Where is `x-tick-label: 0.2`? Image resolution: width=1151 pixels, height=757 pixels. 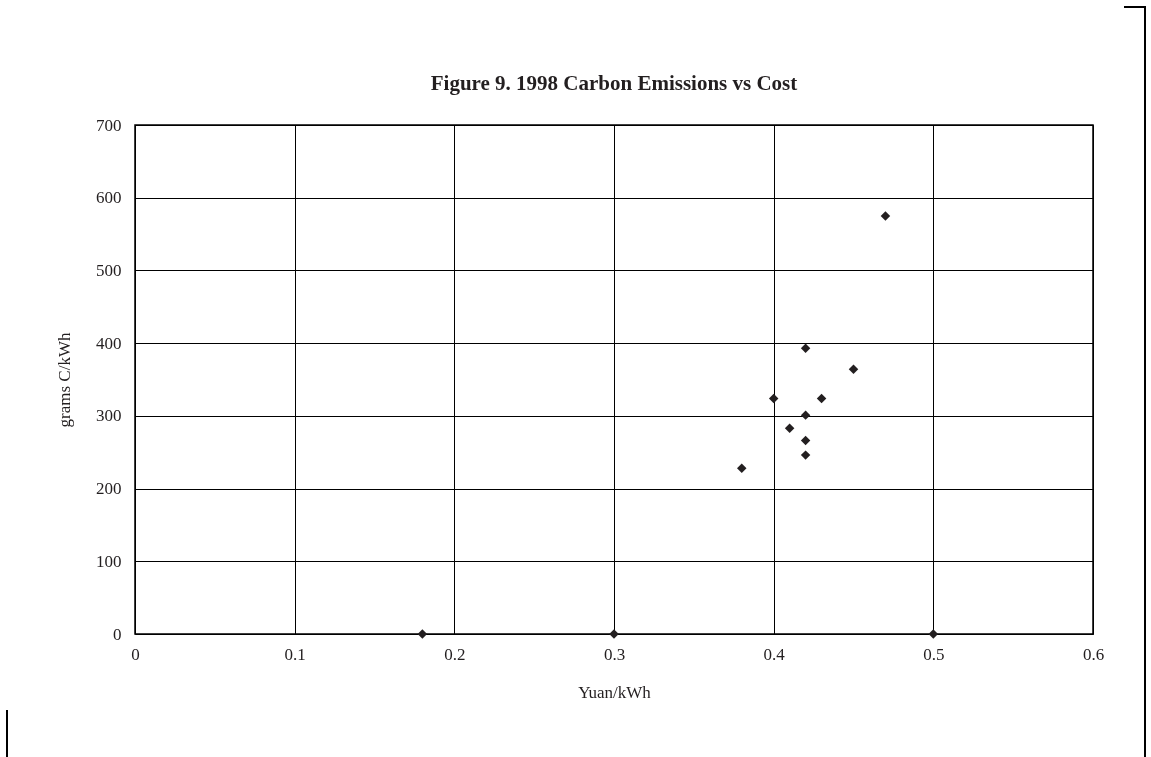 x-tick-label: 0.2 is located at coordinates (455, 654).